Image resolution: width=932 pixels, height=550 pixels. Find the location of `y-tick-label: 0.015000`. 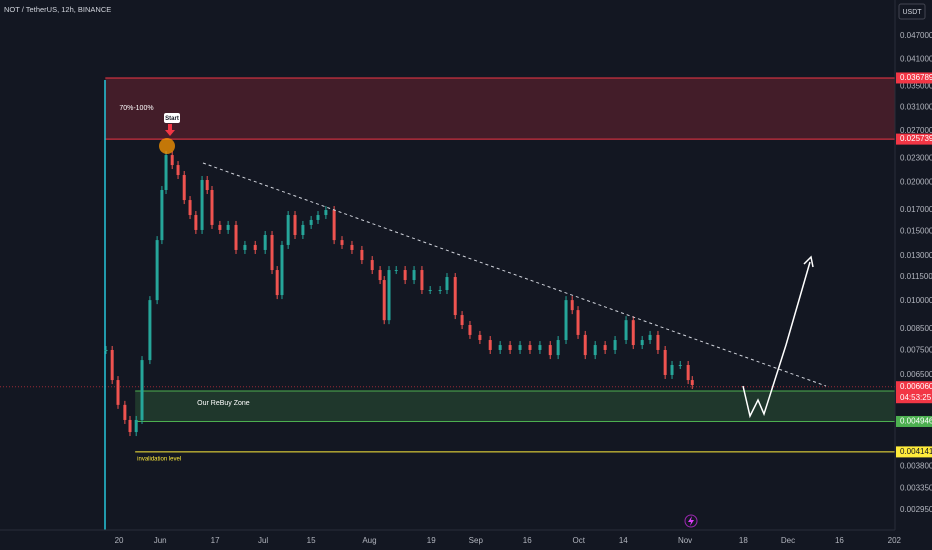

y-tick-label: 0.015000 is located at coordinates (916, 231).